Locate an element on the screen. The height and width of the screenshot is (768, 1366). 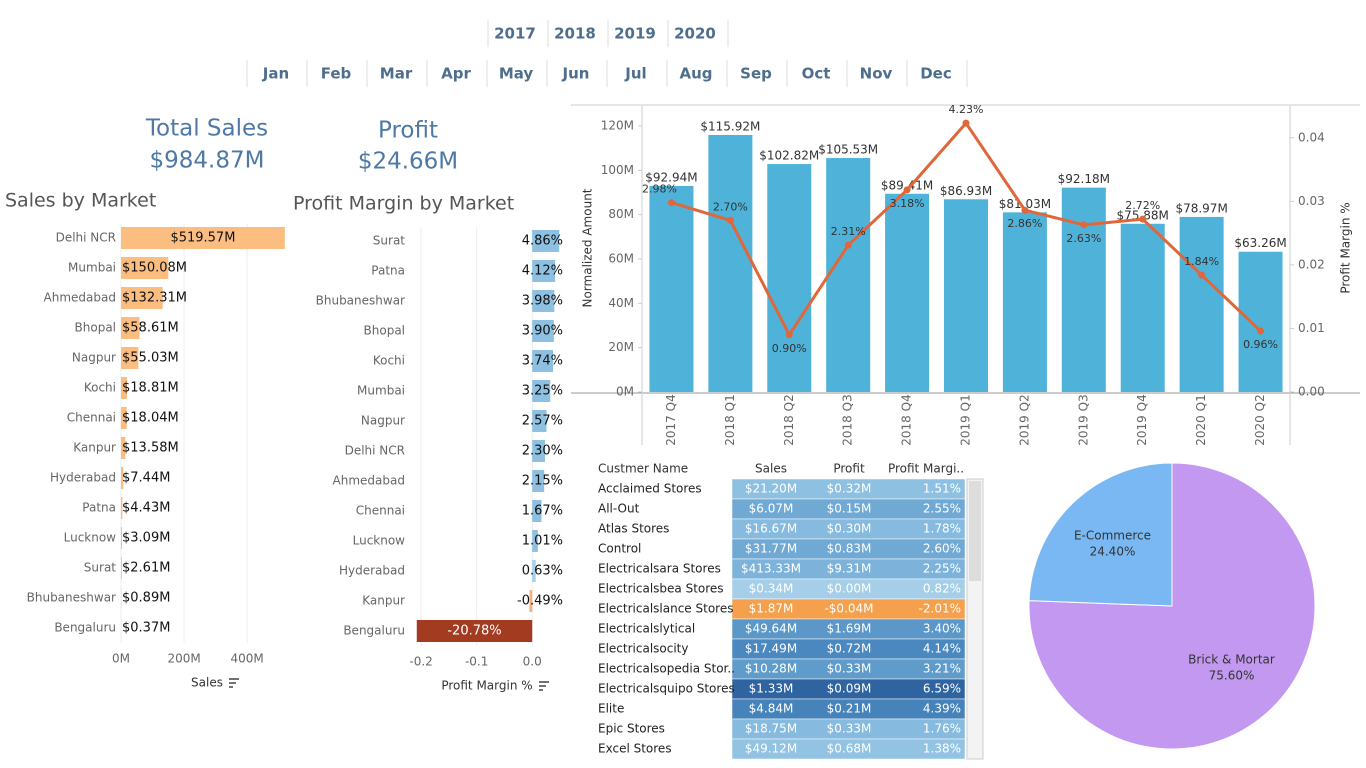
table-value: $0.15M is located at coordinates (849, 509).